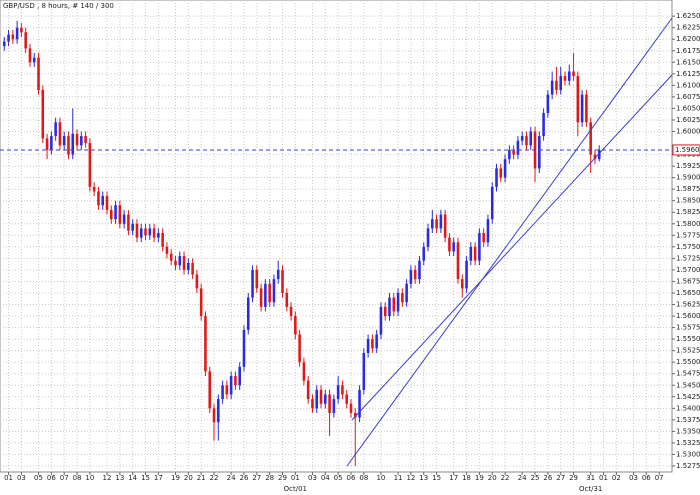  What do you see at coordinates (688, 397) in the screenshot?
I see `y-tick-label: 1.5425` at bounding box center [688, 397].